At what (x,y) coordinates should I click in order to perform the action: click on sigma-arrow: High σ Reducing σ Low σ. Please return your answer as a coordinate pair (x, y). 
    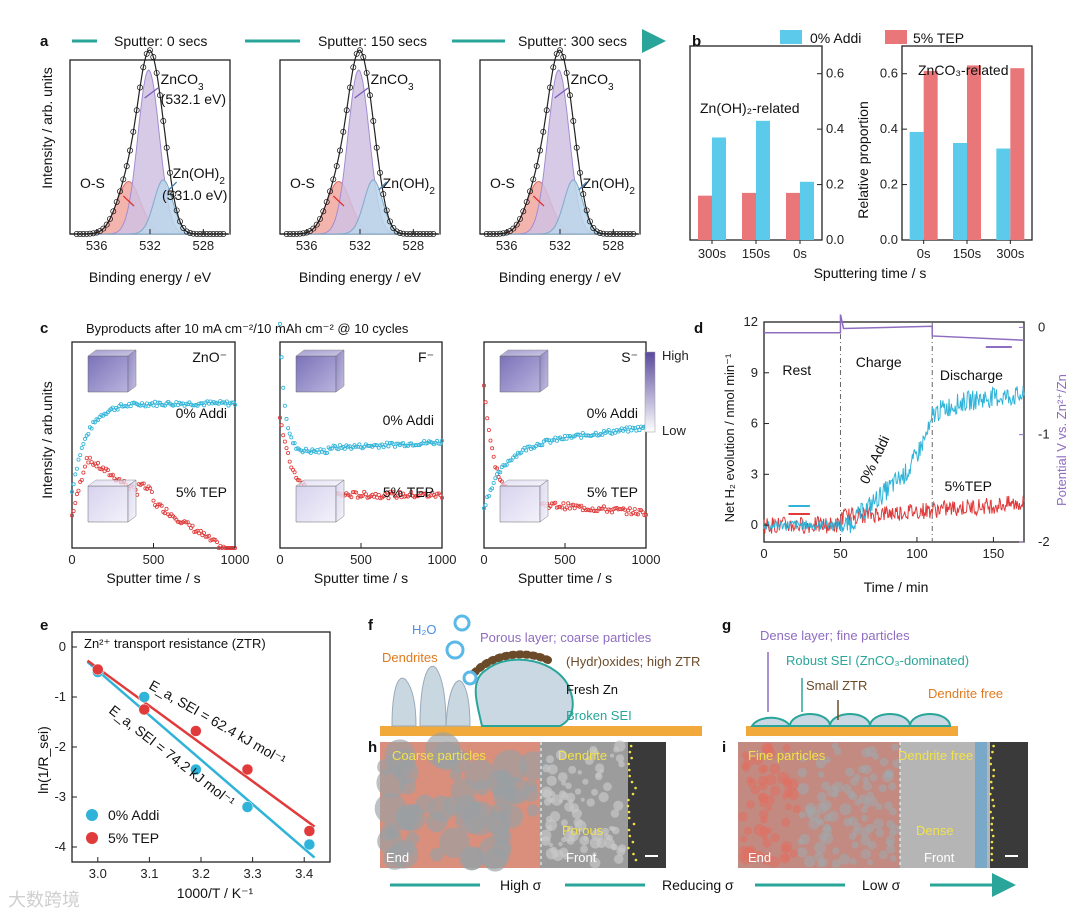
    Looking at the image, I should click on (703, 885).